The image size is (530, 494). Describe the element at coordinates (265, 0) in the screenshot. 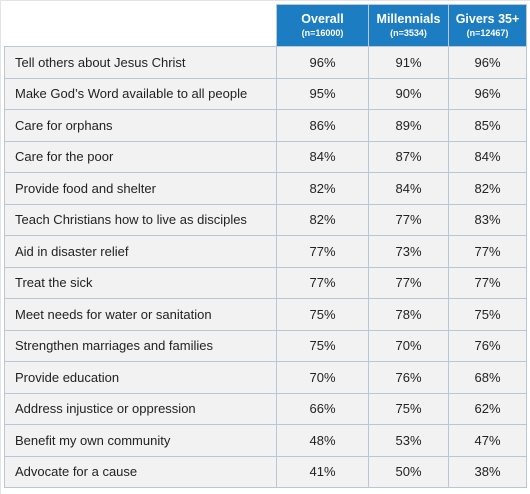

I see `frame-line-top` at that location.